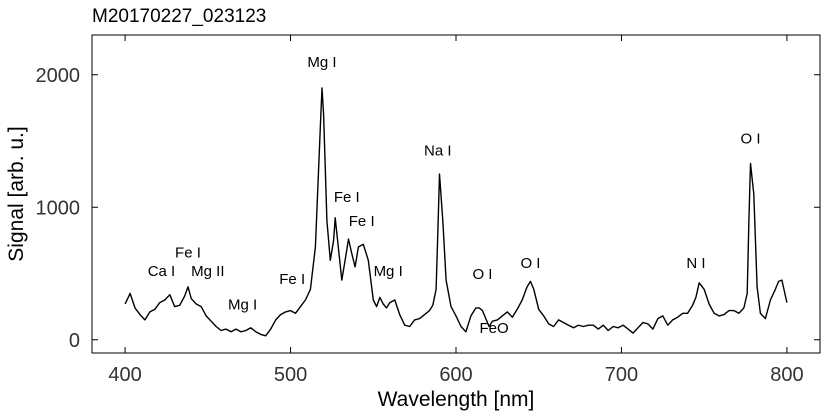 The width and height of the screenshot is (830, 415). Describe the element at coordinates (455, 375) in the screenshot. I see `x-tick-label: 600` at that location.